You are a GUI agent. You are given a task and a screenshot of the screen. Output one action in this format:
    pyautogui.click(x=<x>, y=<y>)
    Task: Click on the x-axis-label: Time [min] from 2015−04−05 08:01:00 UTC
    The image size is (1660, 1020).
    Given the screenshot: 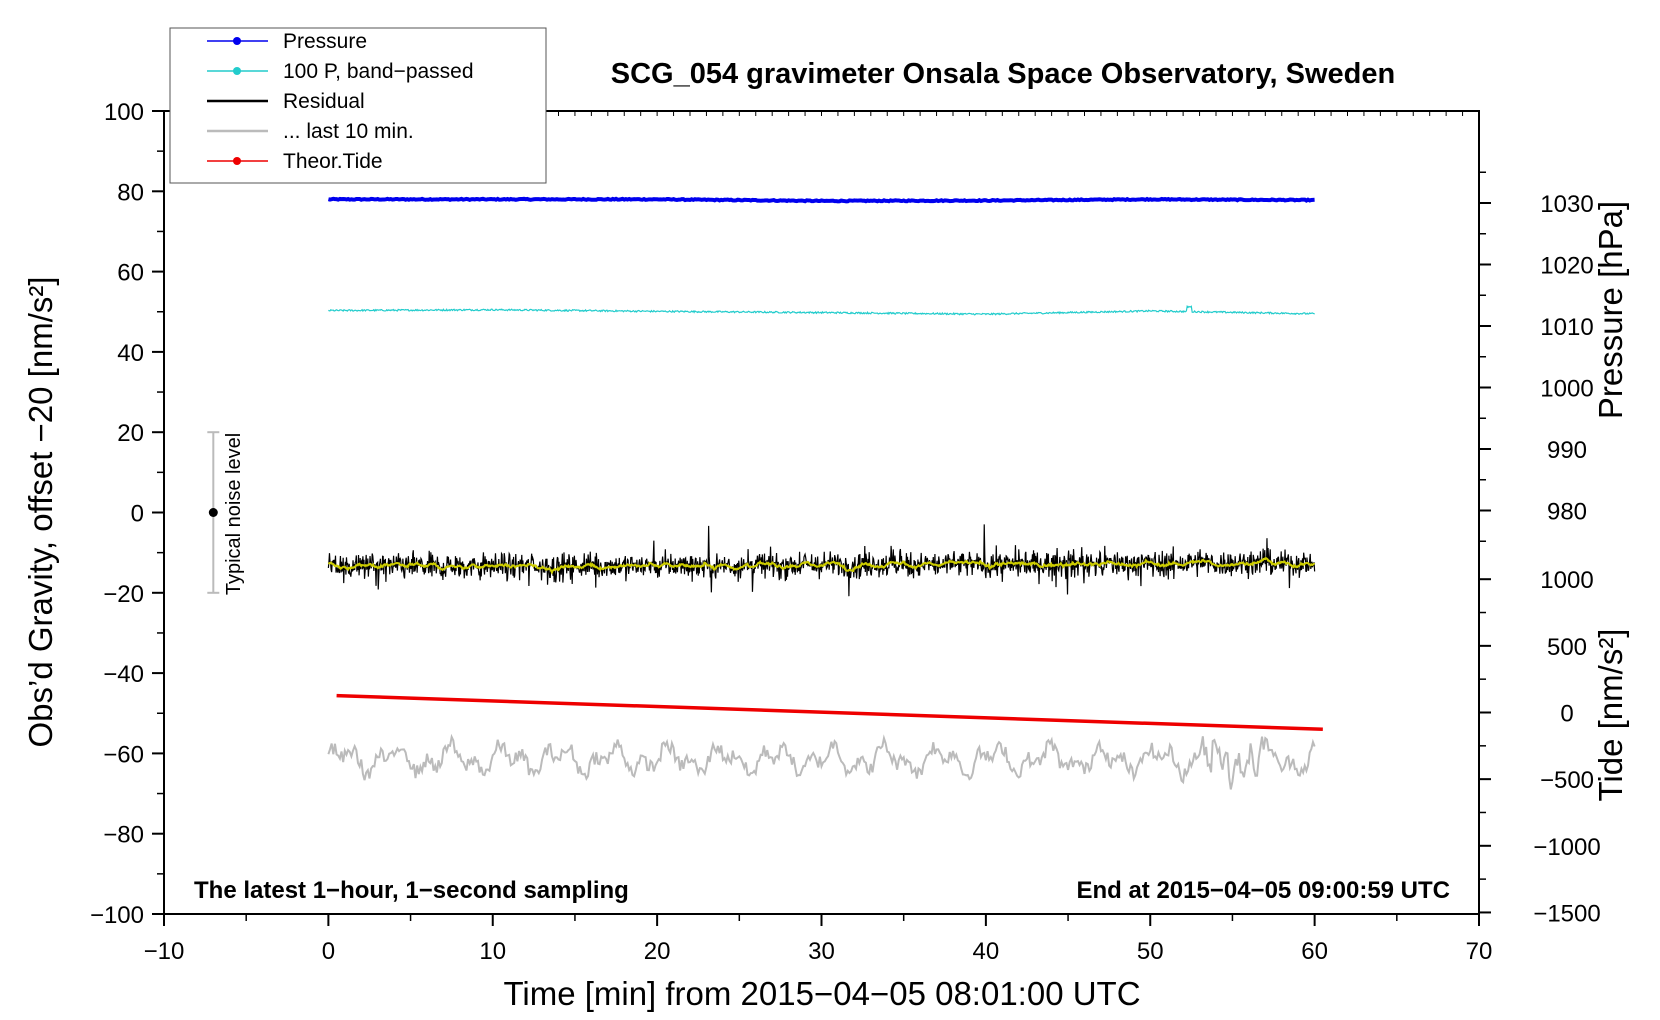 What is the action you would take?
    pyautogui.click(x=821, y=993)
    